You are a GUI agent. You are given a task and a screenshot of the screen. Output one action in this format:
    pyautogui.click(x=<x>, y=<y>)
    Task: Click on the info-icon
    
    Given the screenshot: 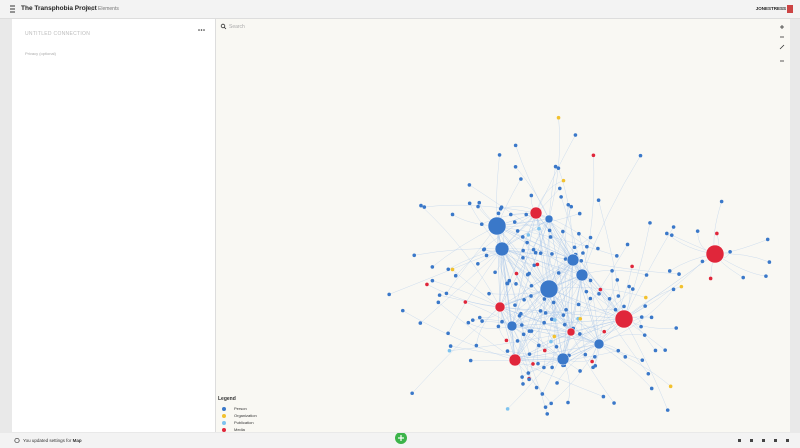 What is the action you would take?
    pyautogui.click(x=17, y=440)
    